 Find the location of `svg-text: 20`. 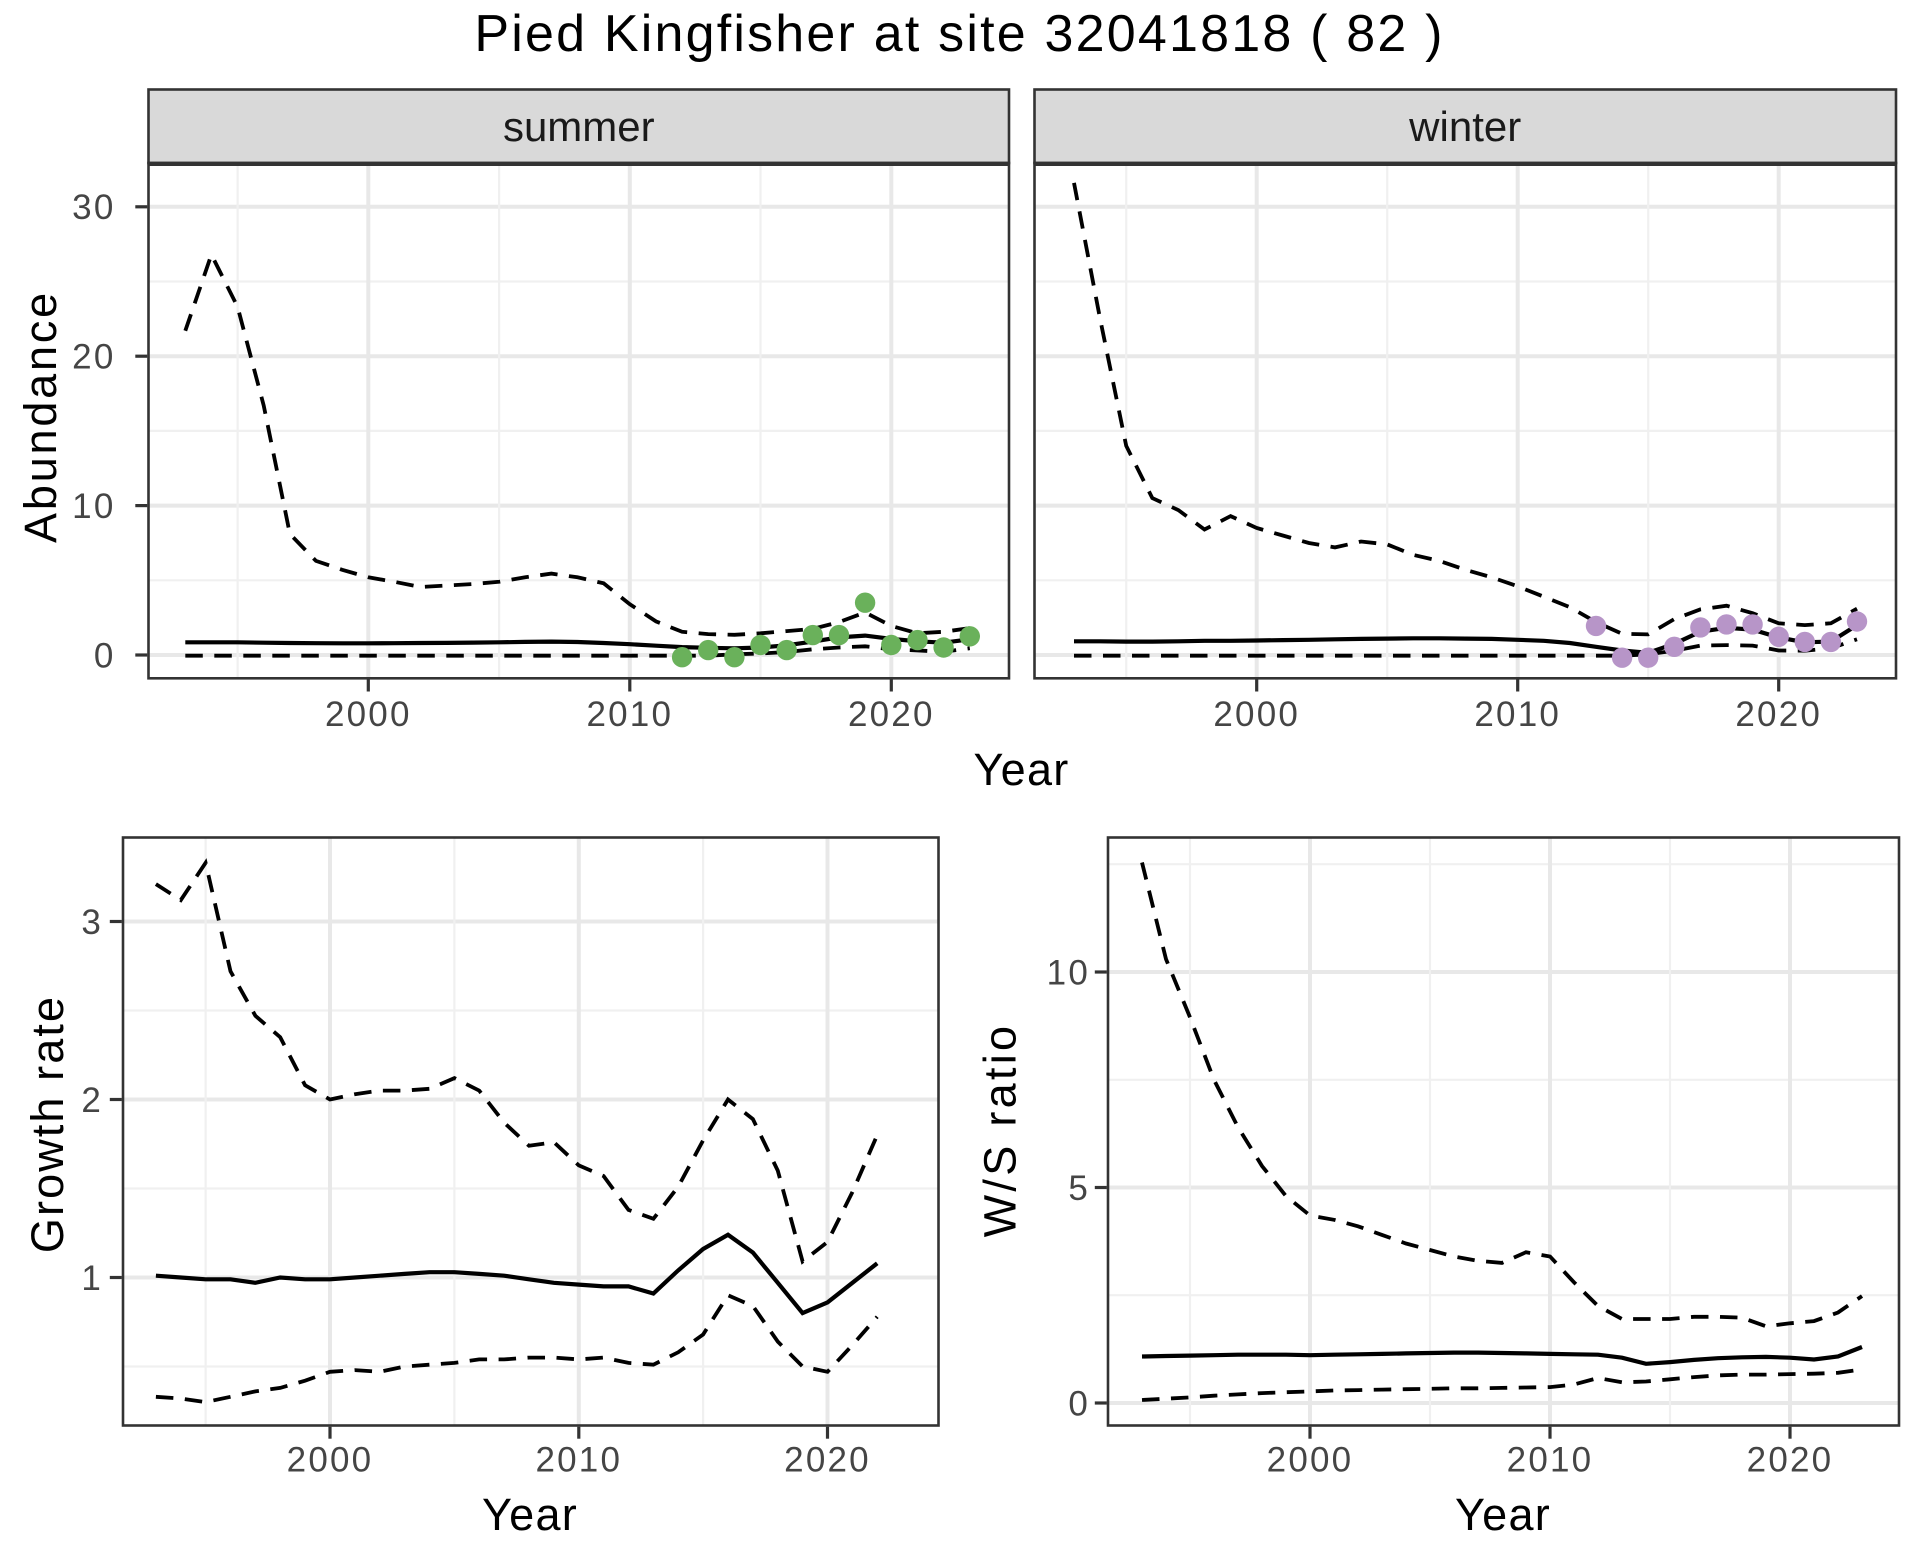

svg-text: 20 is located at coordinates (93, 357).